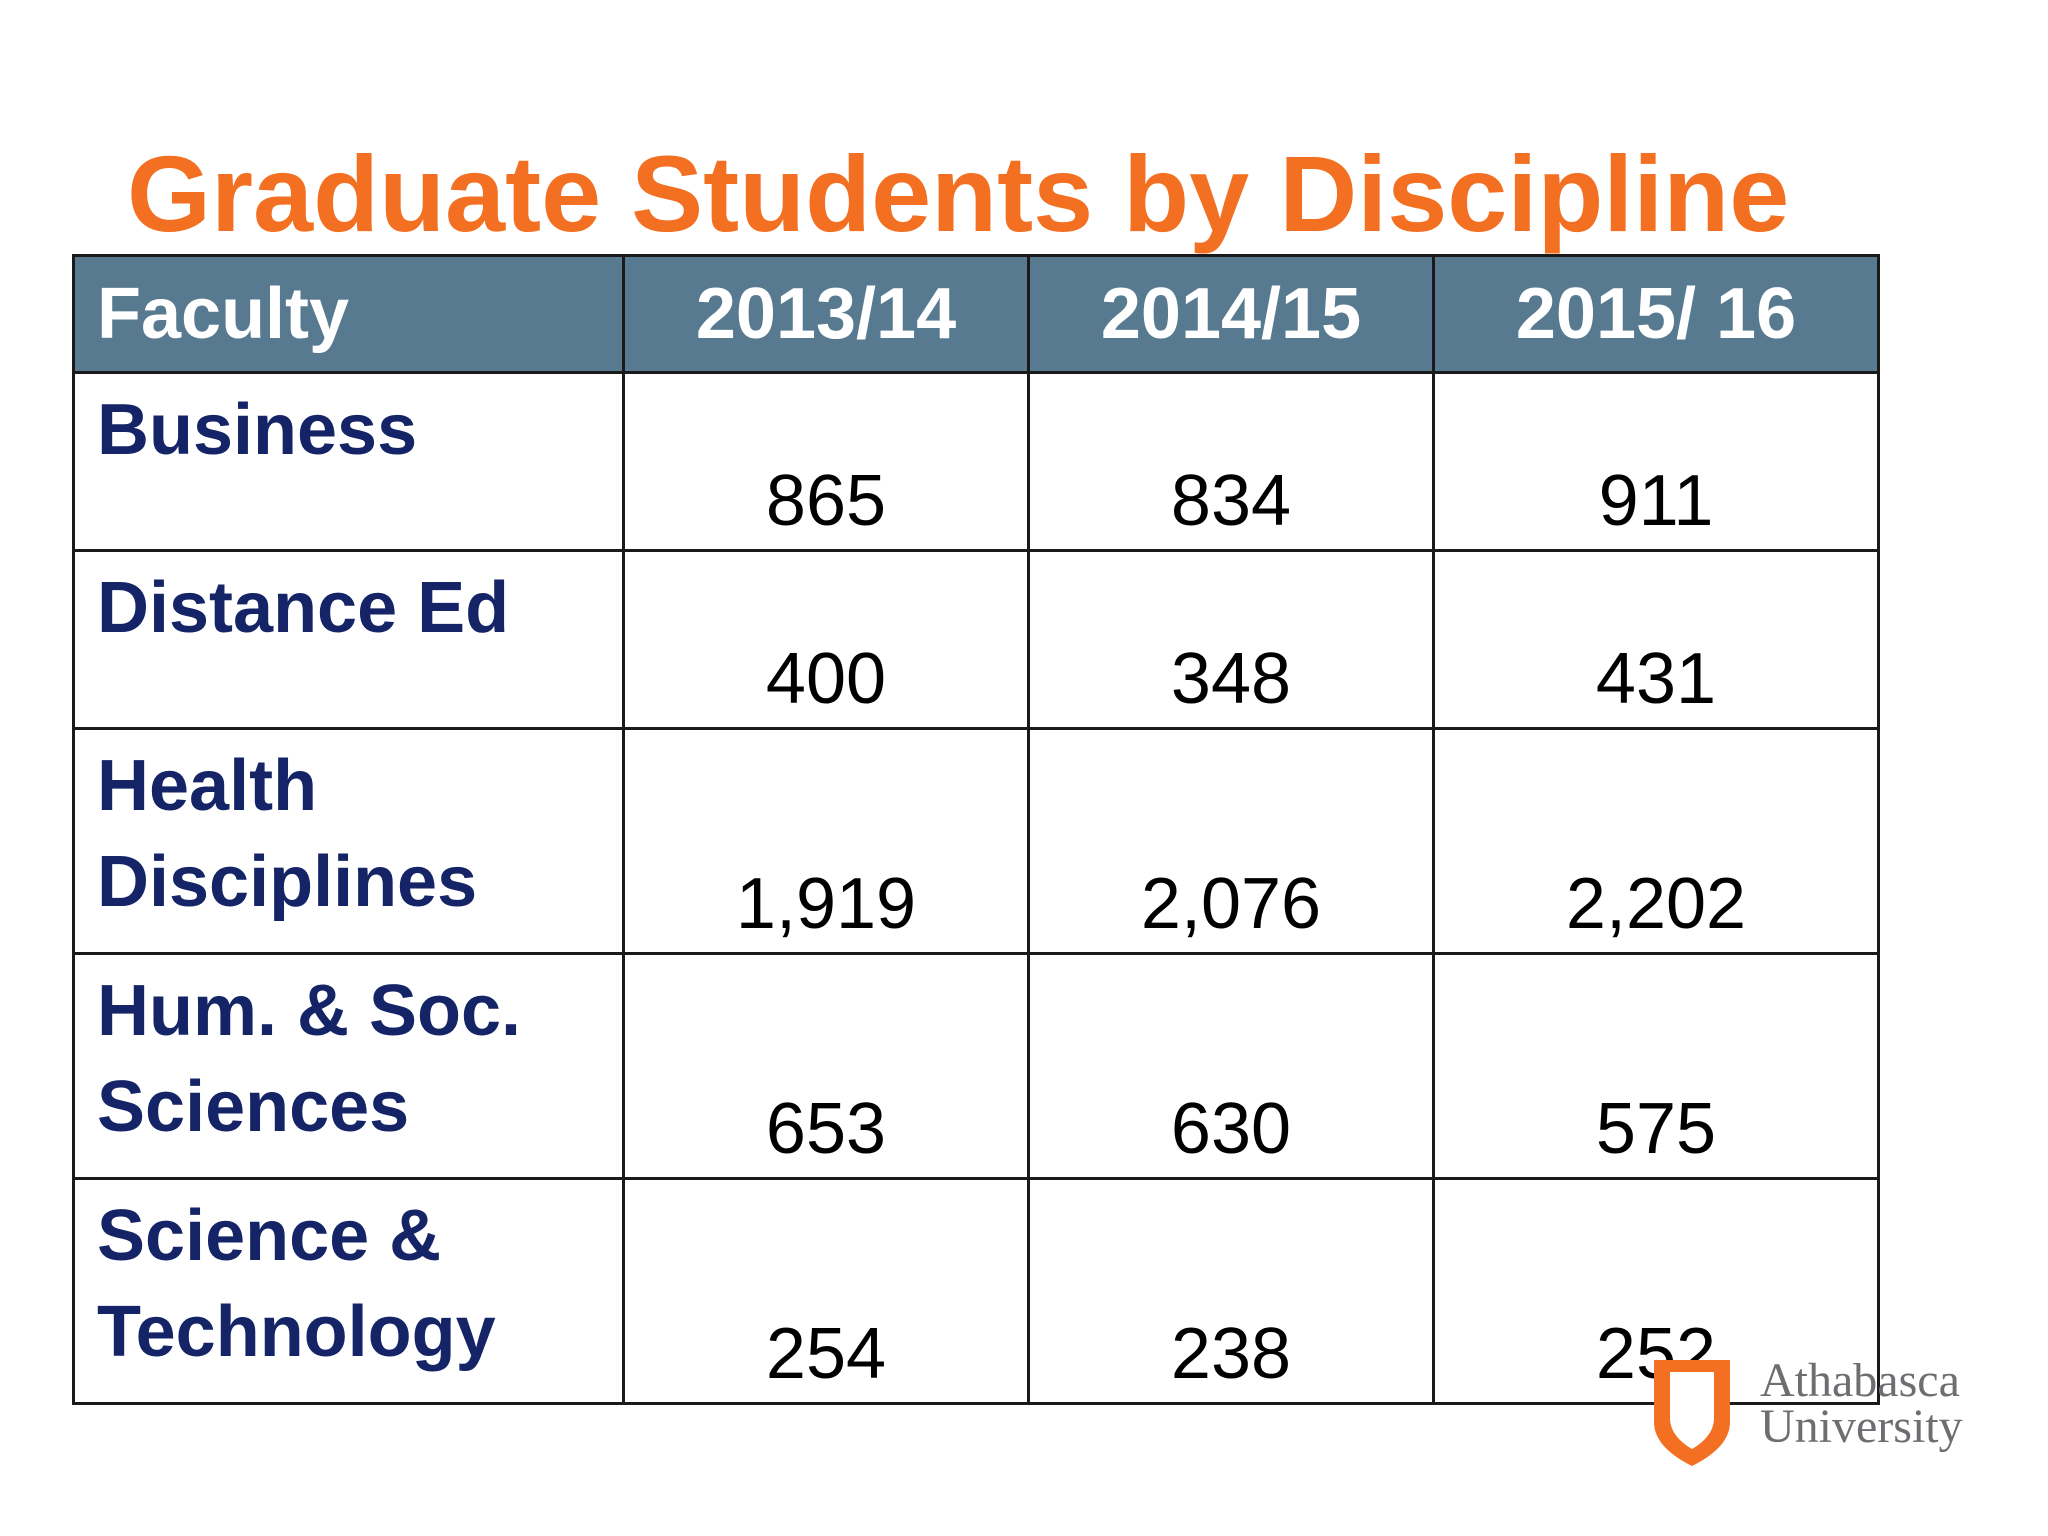  What do you see at coordinates (253, 1107) in the screenshot?
I see `faculty-label: Sciences` at bounding box center [253, 1107].